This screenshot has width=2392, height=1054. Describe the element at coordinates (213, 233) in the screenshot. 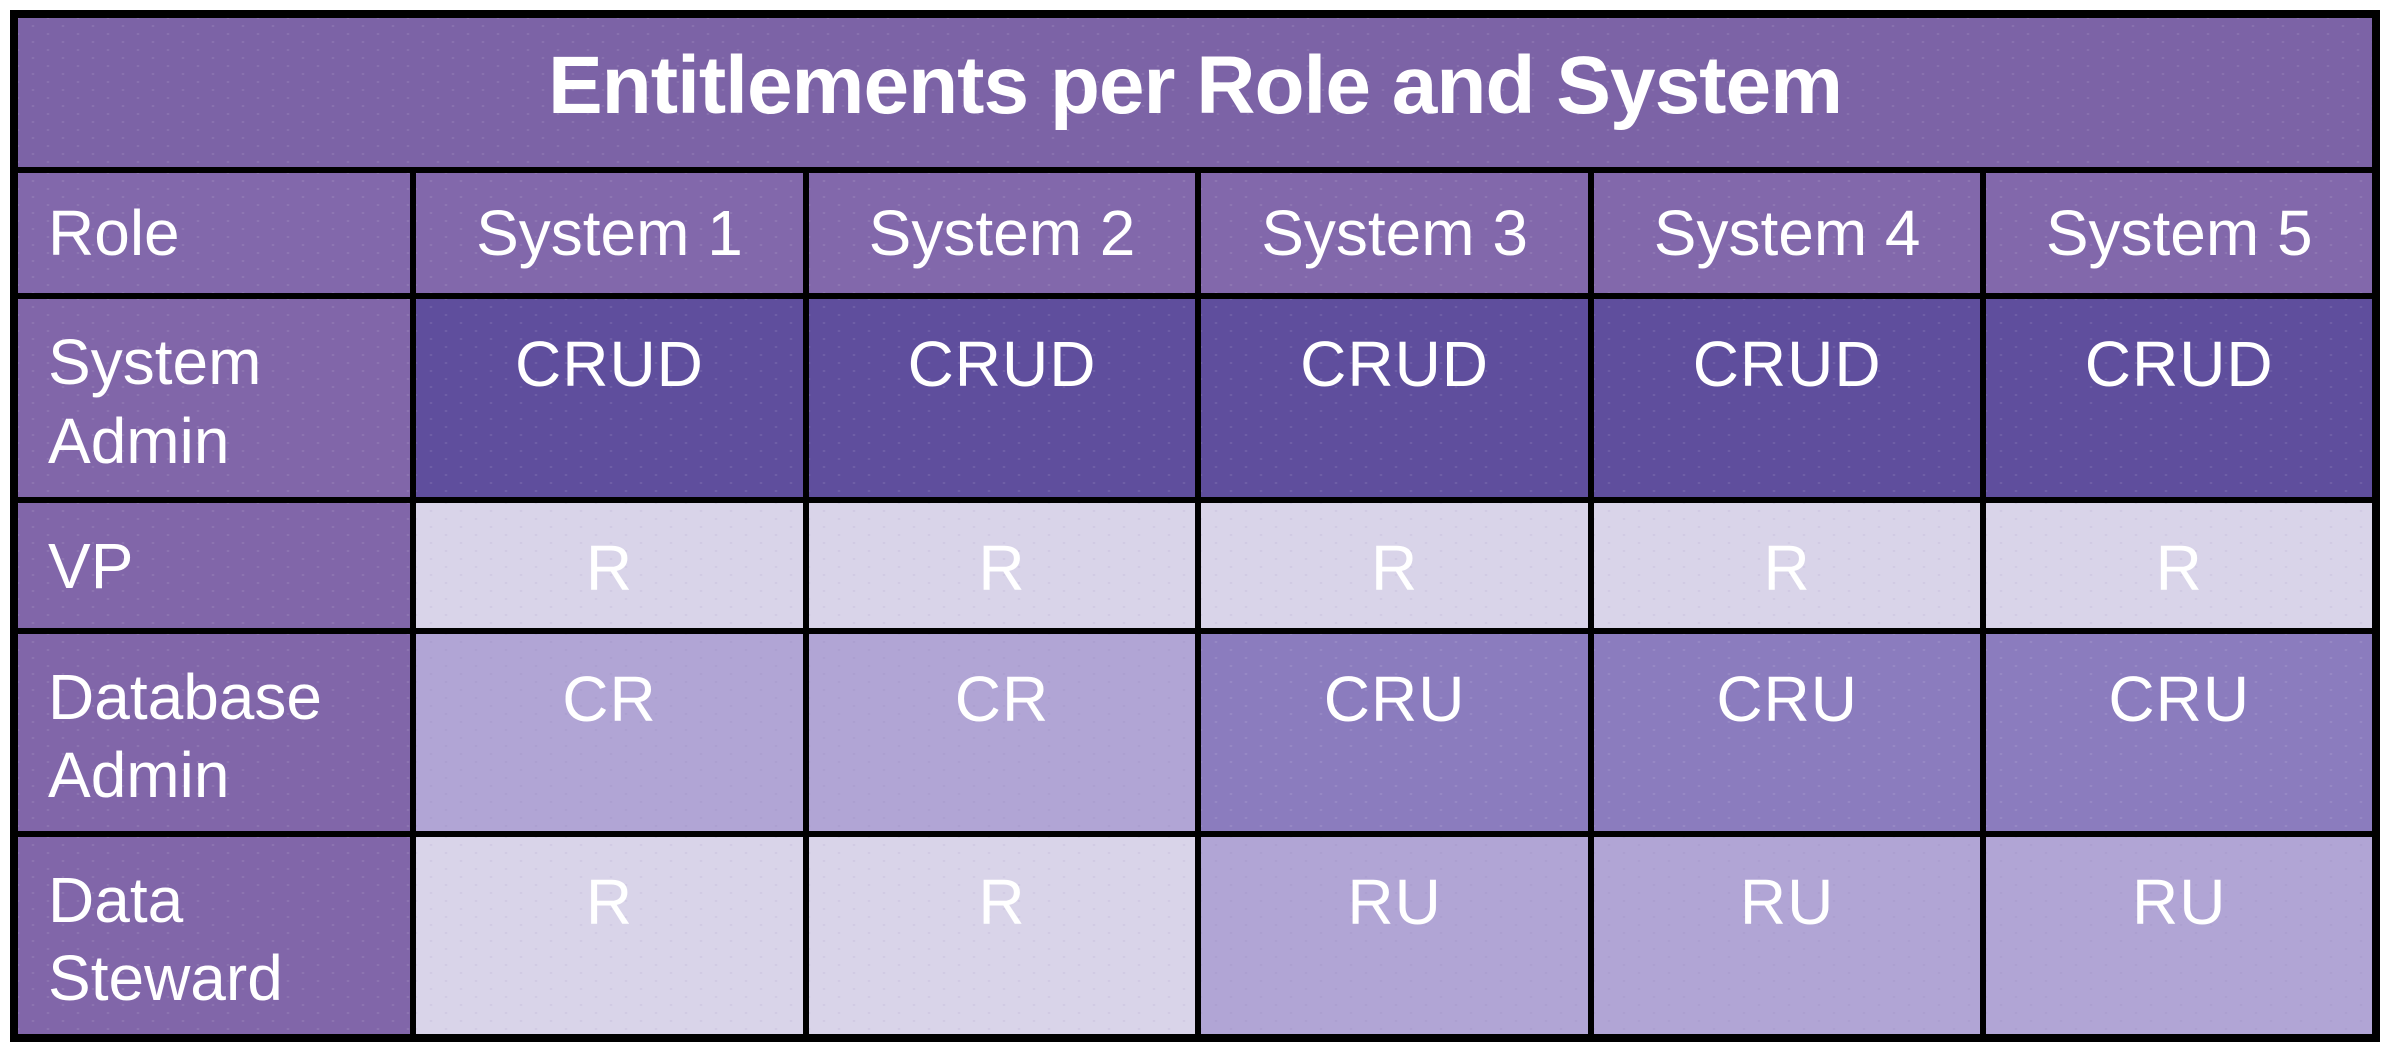

I see `column-header-role: Role` at that location.